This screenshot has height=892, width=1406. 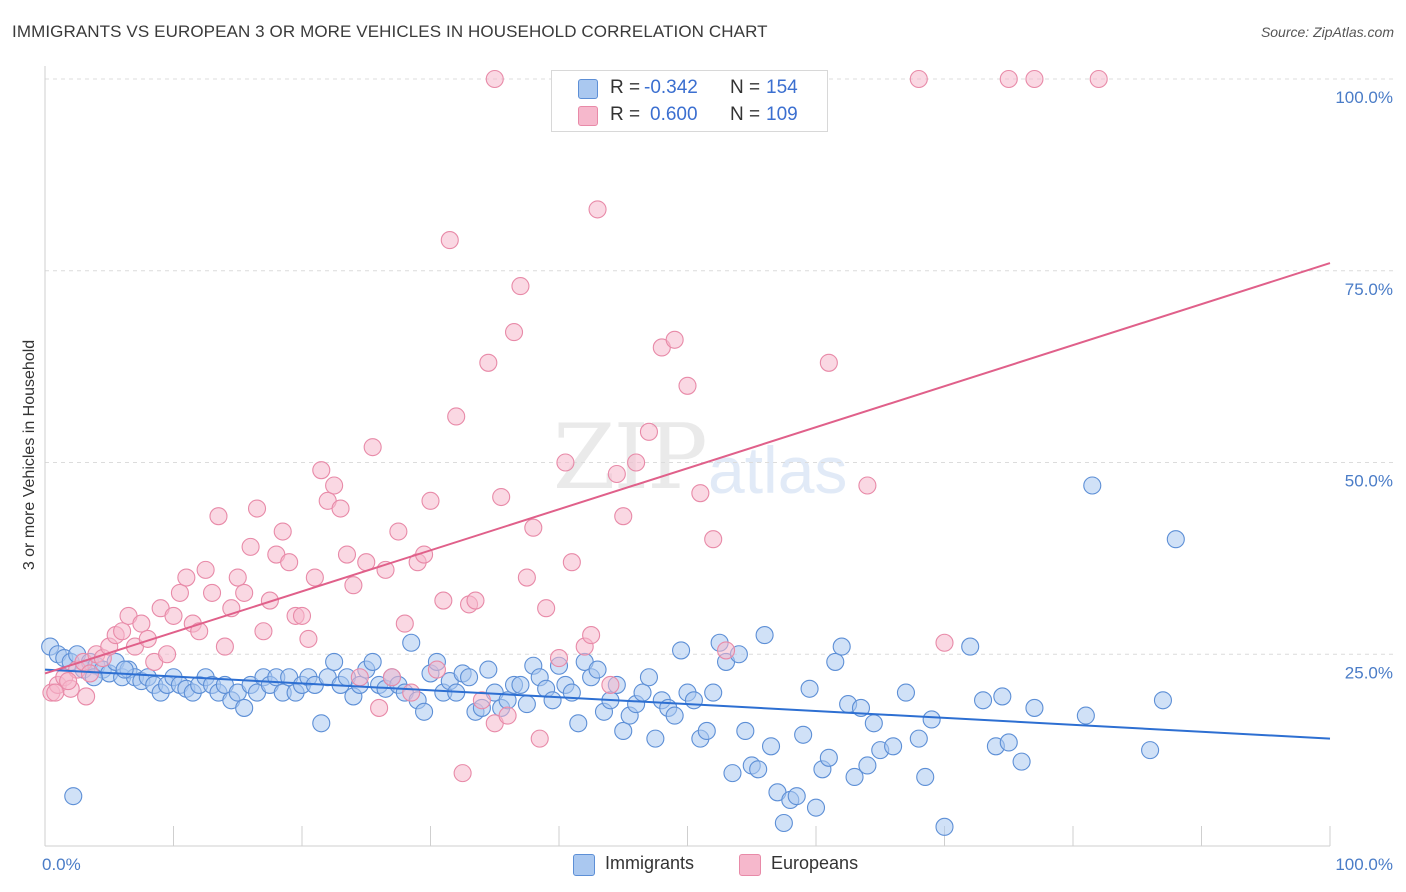 What do you see at coordinates (689, 115) in the screenshot?
I see `legend-row-europeans: R = 0.600 N = 109` at bounding box center [689, 115].